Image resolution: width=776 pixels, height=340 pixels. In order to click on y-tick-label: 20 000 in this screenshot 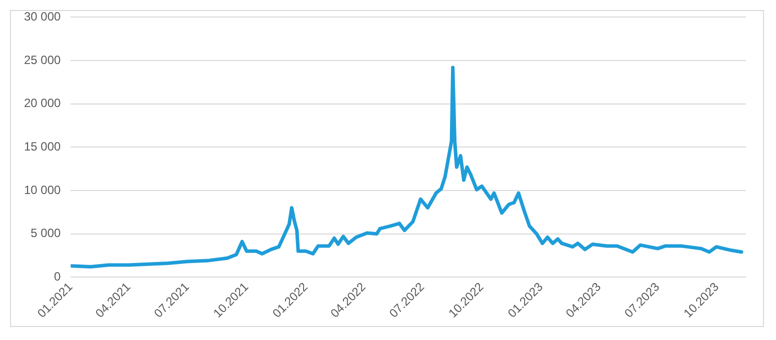, I will do `click(43, 103)`.